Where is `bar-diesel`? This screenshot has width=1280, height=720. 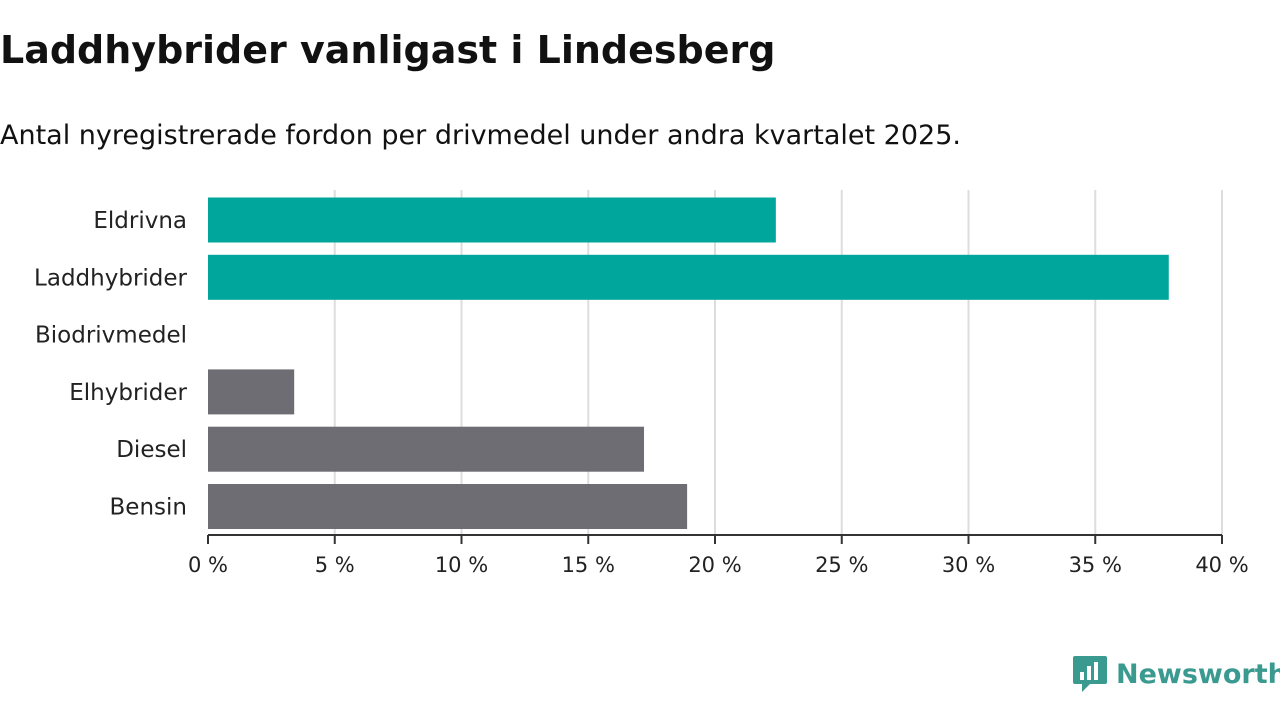 bar-diesel is located at coordinates (426, 449).